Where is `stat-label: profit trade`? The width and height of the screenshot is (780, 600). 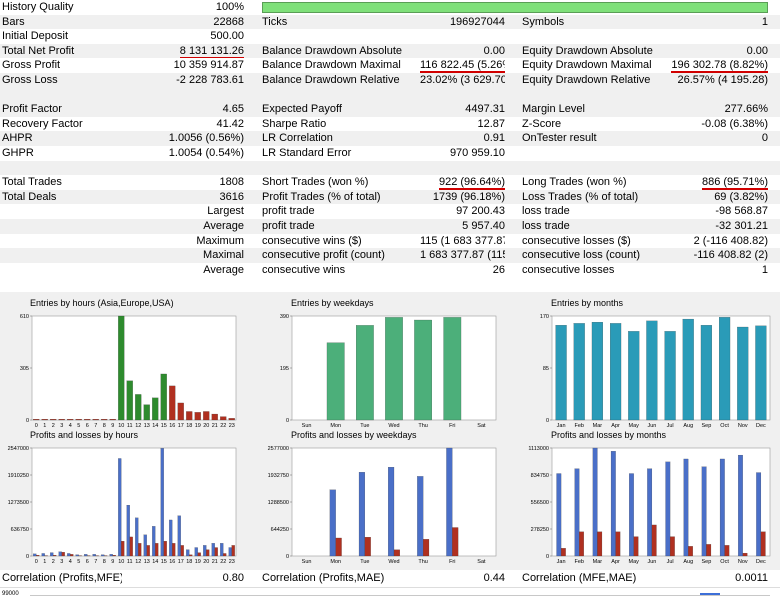
stat-label: profit trade is located at coordinates (288, 225).